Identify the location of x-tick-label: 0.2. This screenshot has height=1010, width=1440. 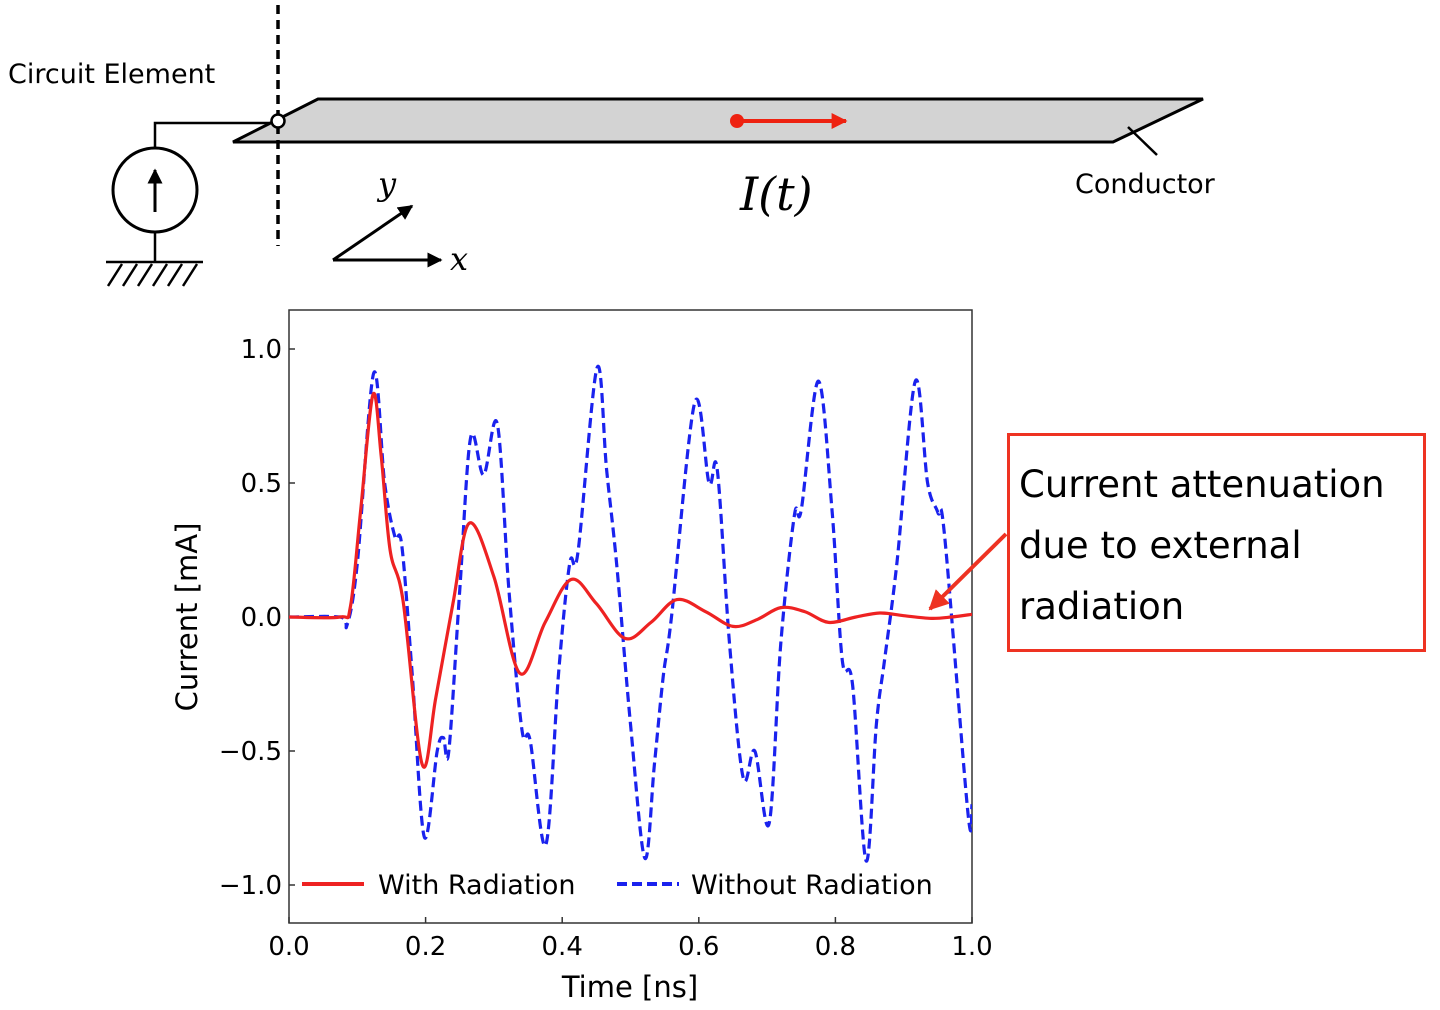
(425, 947).